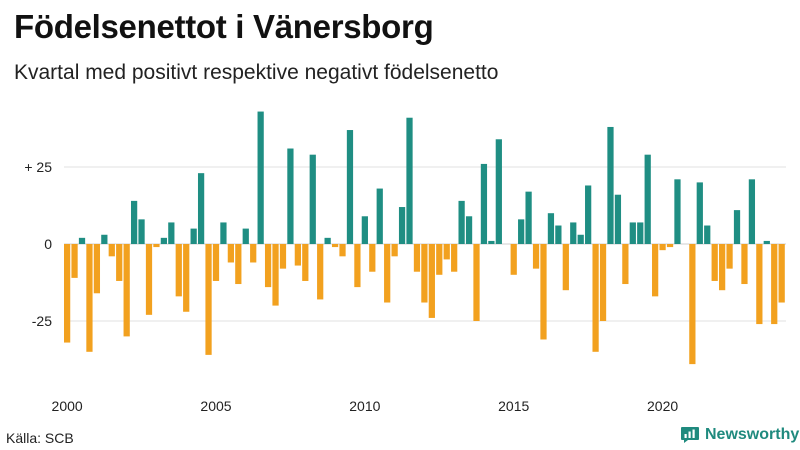 Image resolution: width=800 pixels, height=450 pixels. Describe the element at coordinates (42, 321) in the screenshot. I see `y-tick-label: -25` at that location.